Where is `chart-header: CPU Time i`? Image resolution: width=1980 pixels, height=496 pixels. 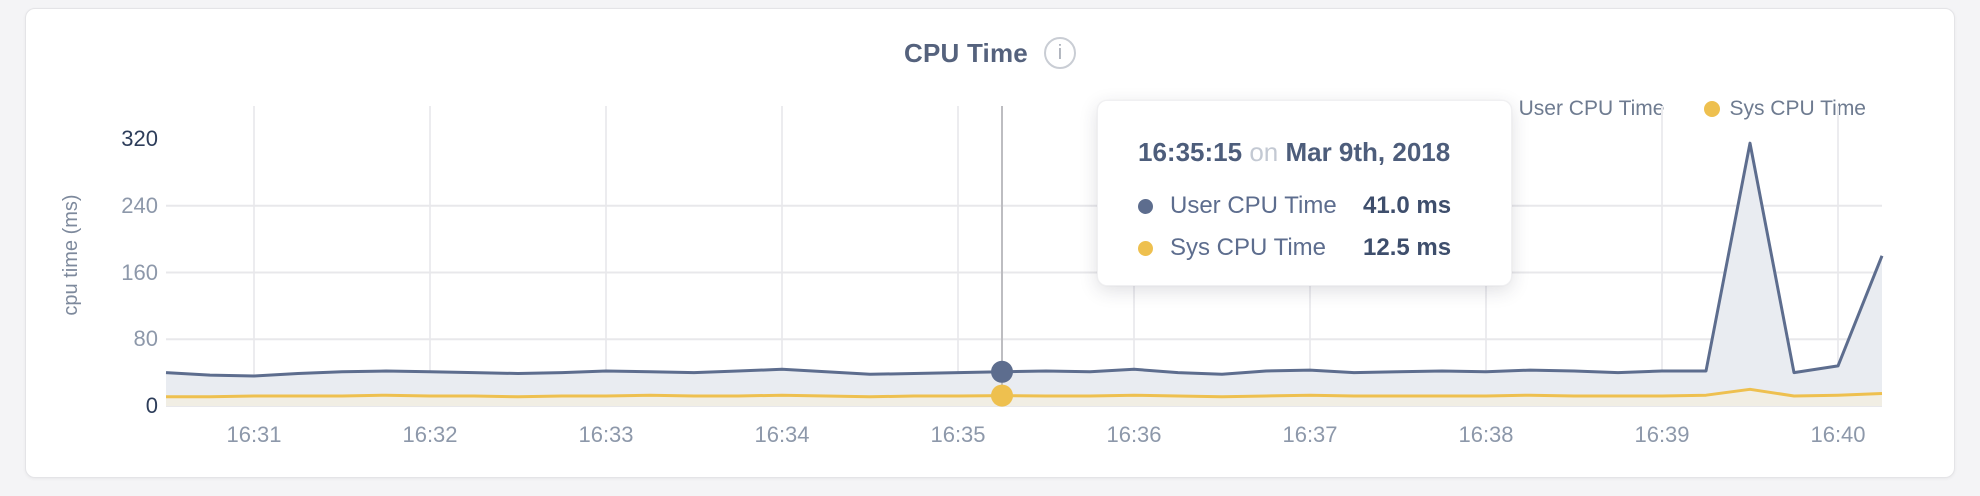
chart-header: CPU Time i is located at coordinates (990, 53).